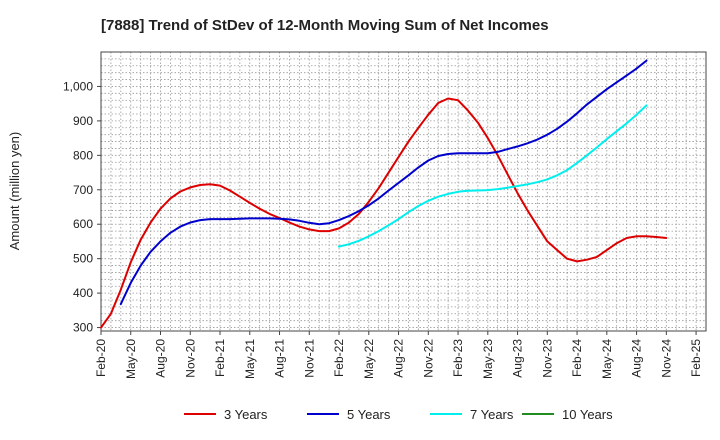 This screenshot has width=720, height=440. Describe the element at coordinates (14, 191) in the screenshot. I see `y-axis-label: Amount (million yen)` at that location.